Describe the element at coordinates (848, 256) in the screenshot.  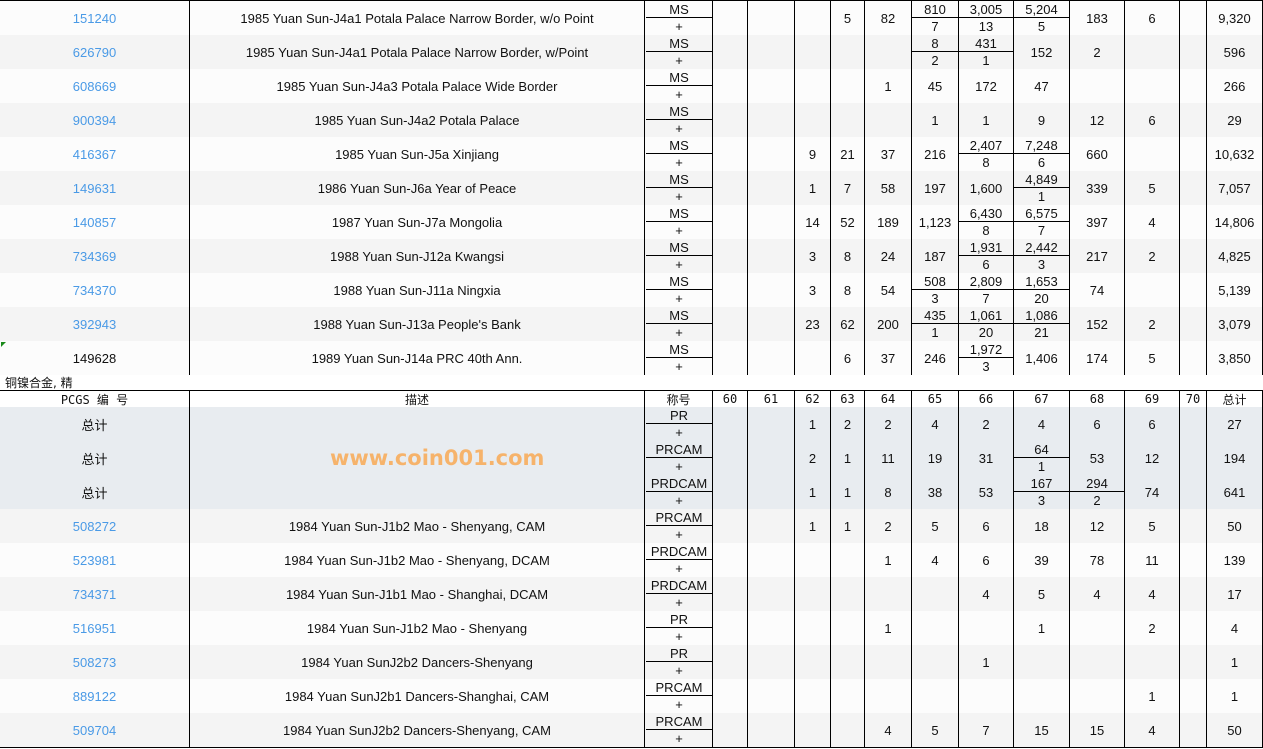
I see `grade-count-63: 8` at that location.